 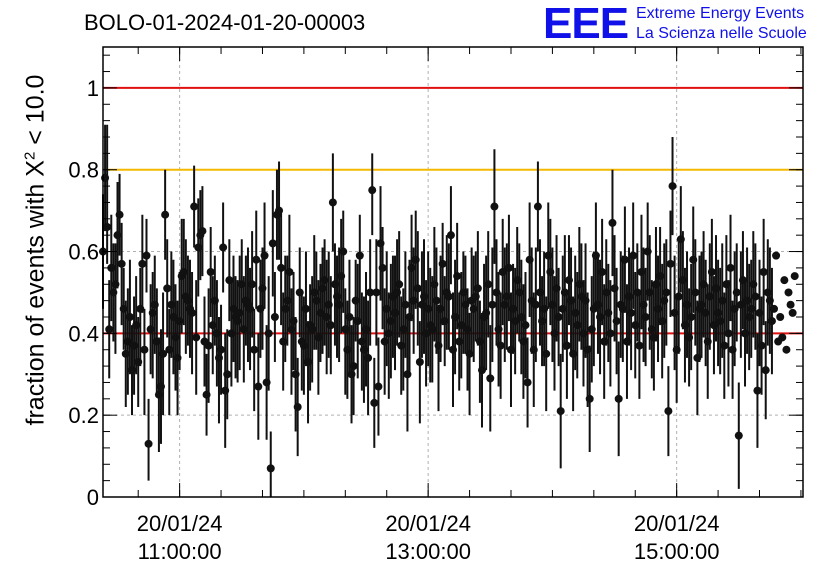 What do you see at coordinates (428, 551) in the screenshot?
I see `x-tick-time-label: 13:00:00` at bounding box center [428, 551].